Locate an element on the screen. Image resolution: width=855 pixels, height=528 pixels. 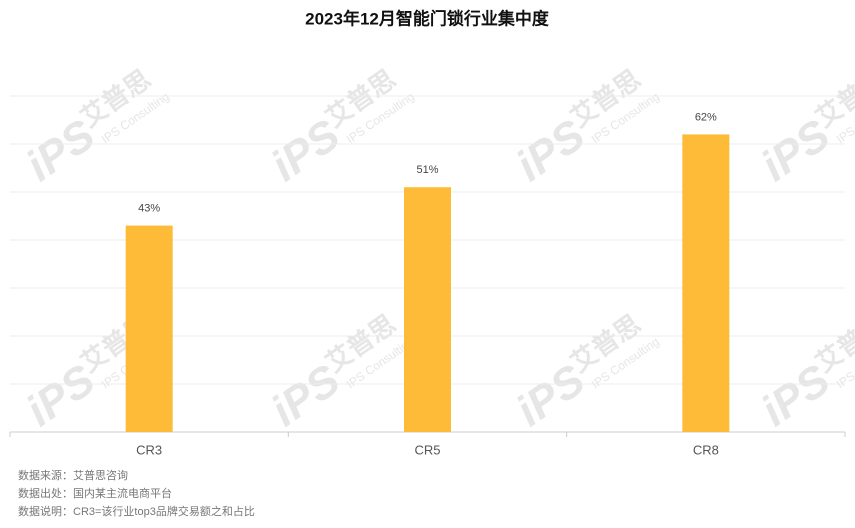
footnote: 数据来源：艾普思咨询 is located at coordinates (73, 475).